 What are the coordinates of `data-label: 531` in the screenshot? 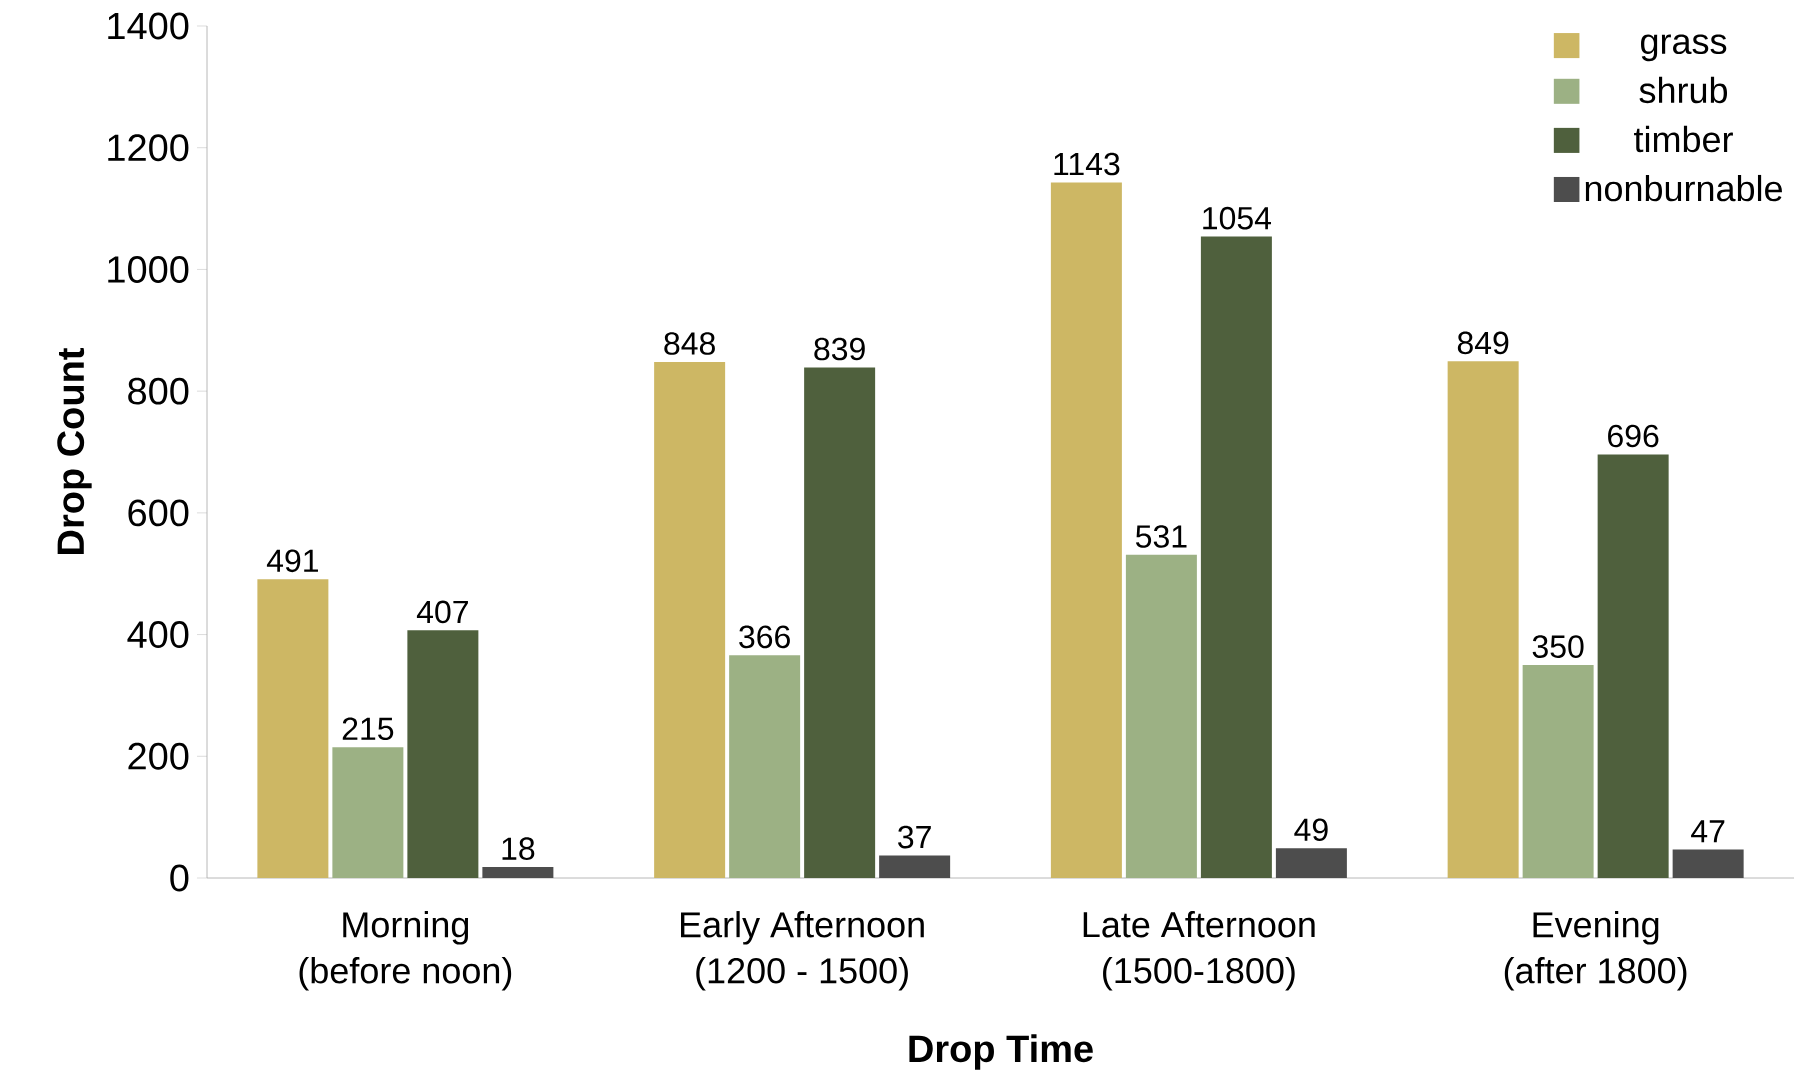 It's located at (1161, 536).